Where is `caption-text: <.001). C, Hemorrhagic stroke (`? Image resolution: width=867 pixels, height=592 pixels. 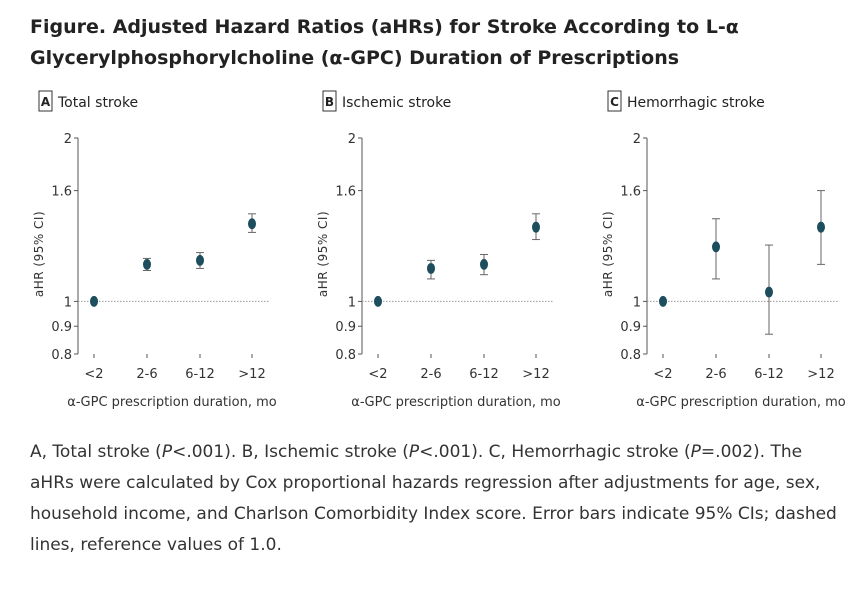 caption-text: <.001). C, Hemorrhagic stroke ( is located at coordinates (555, 452).